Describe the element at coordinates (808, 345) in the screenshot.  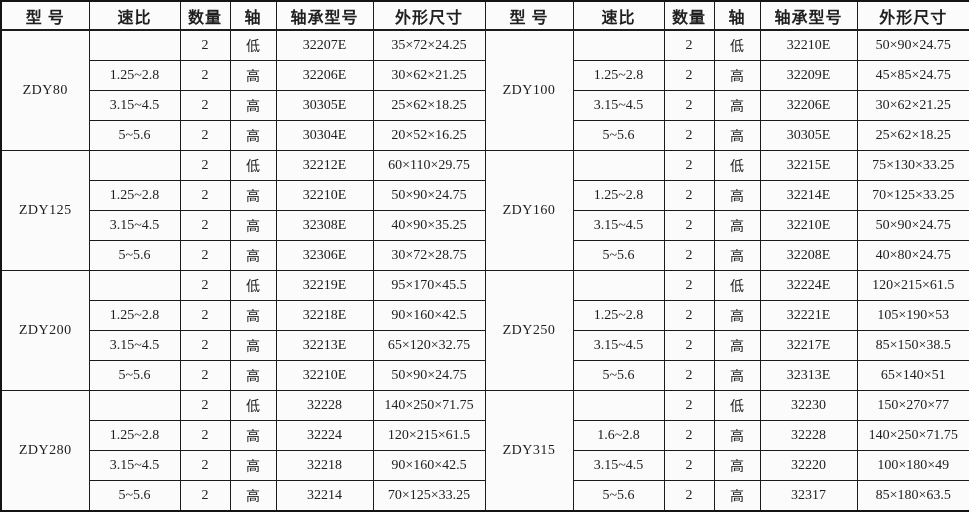
I see `bearing-cell: 32217E` at that location.